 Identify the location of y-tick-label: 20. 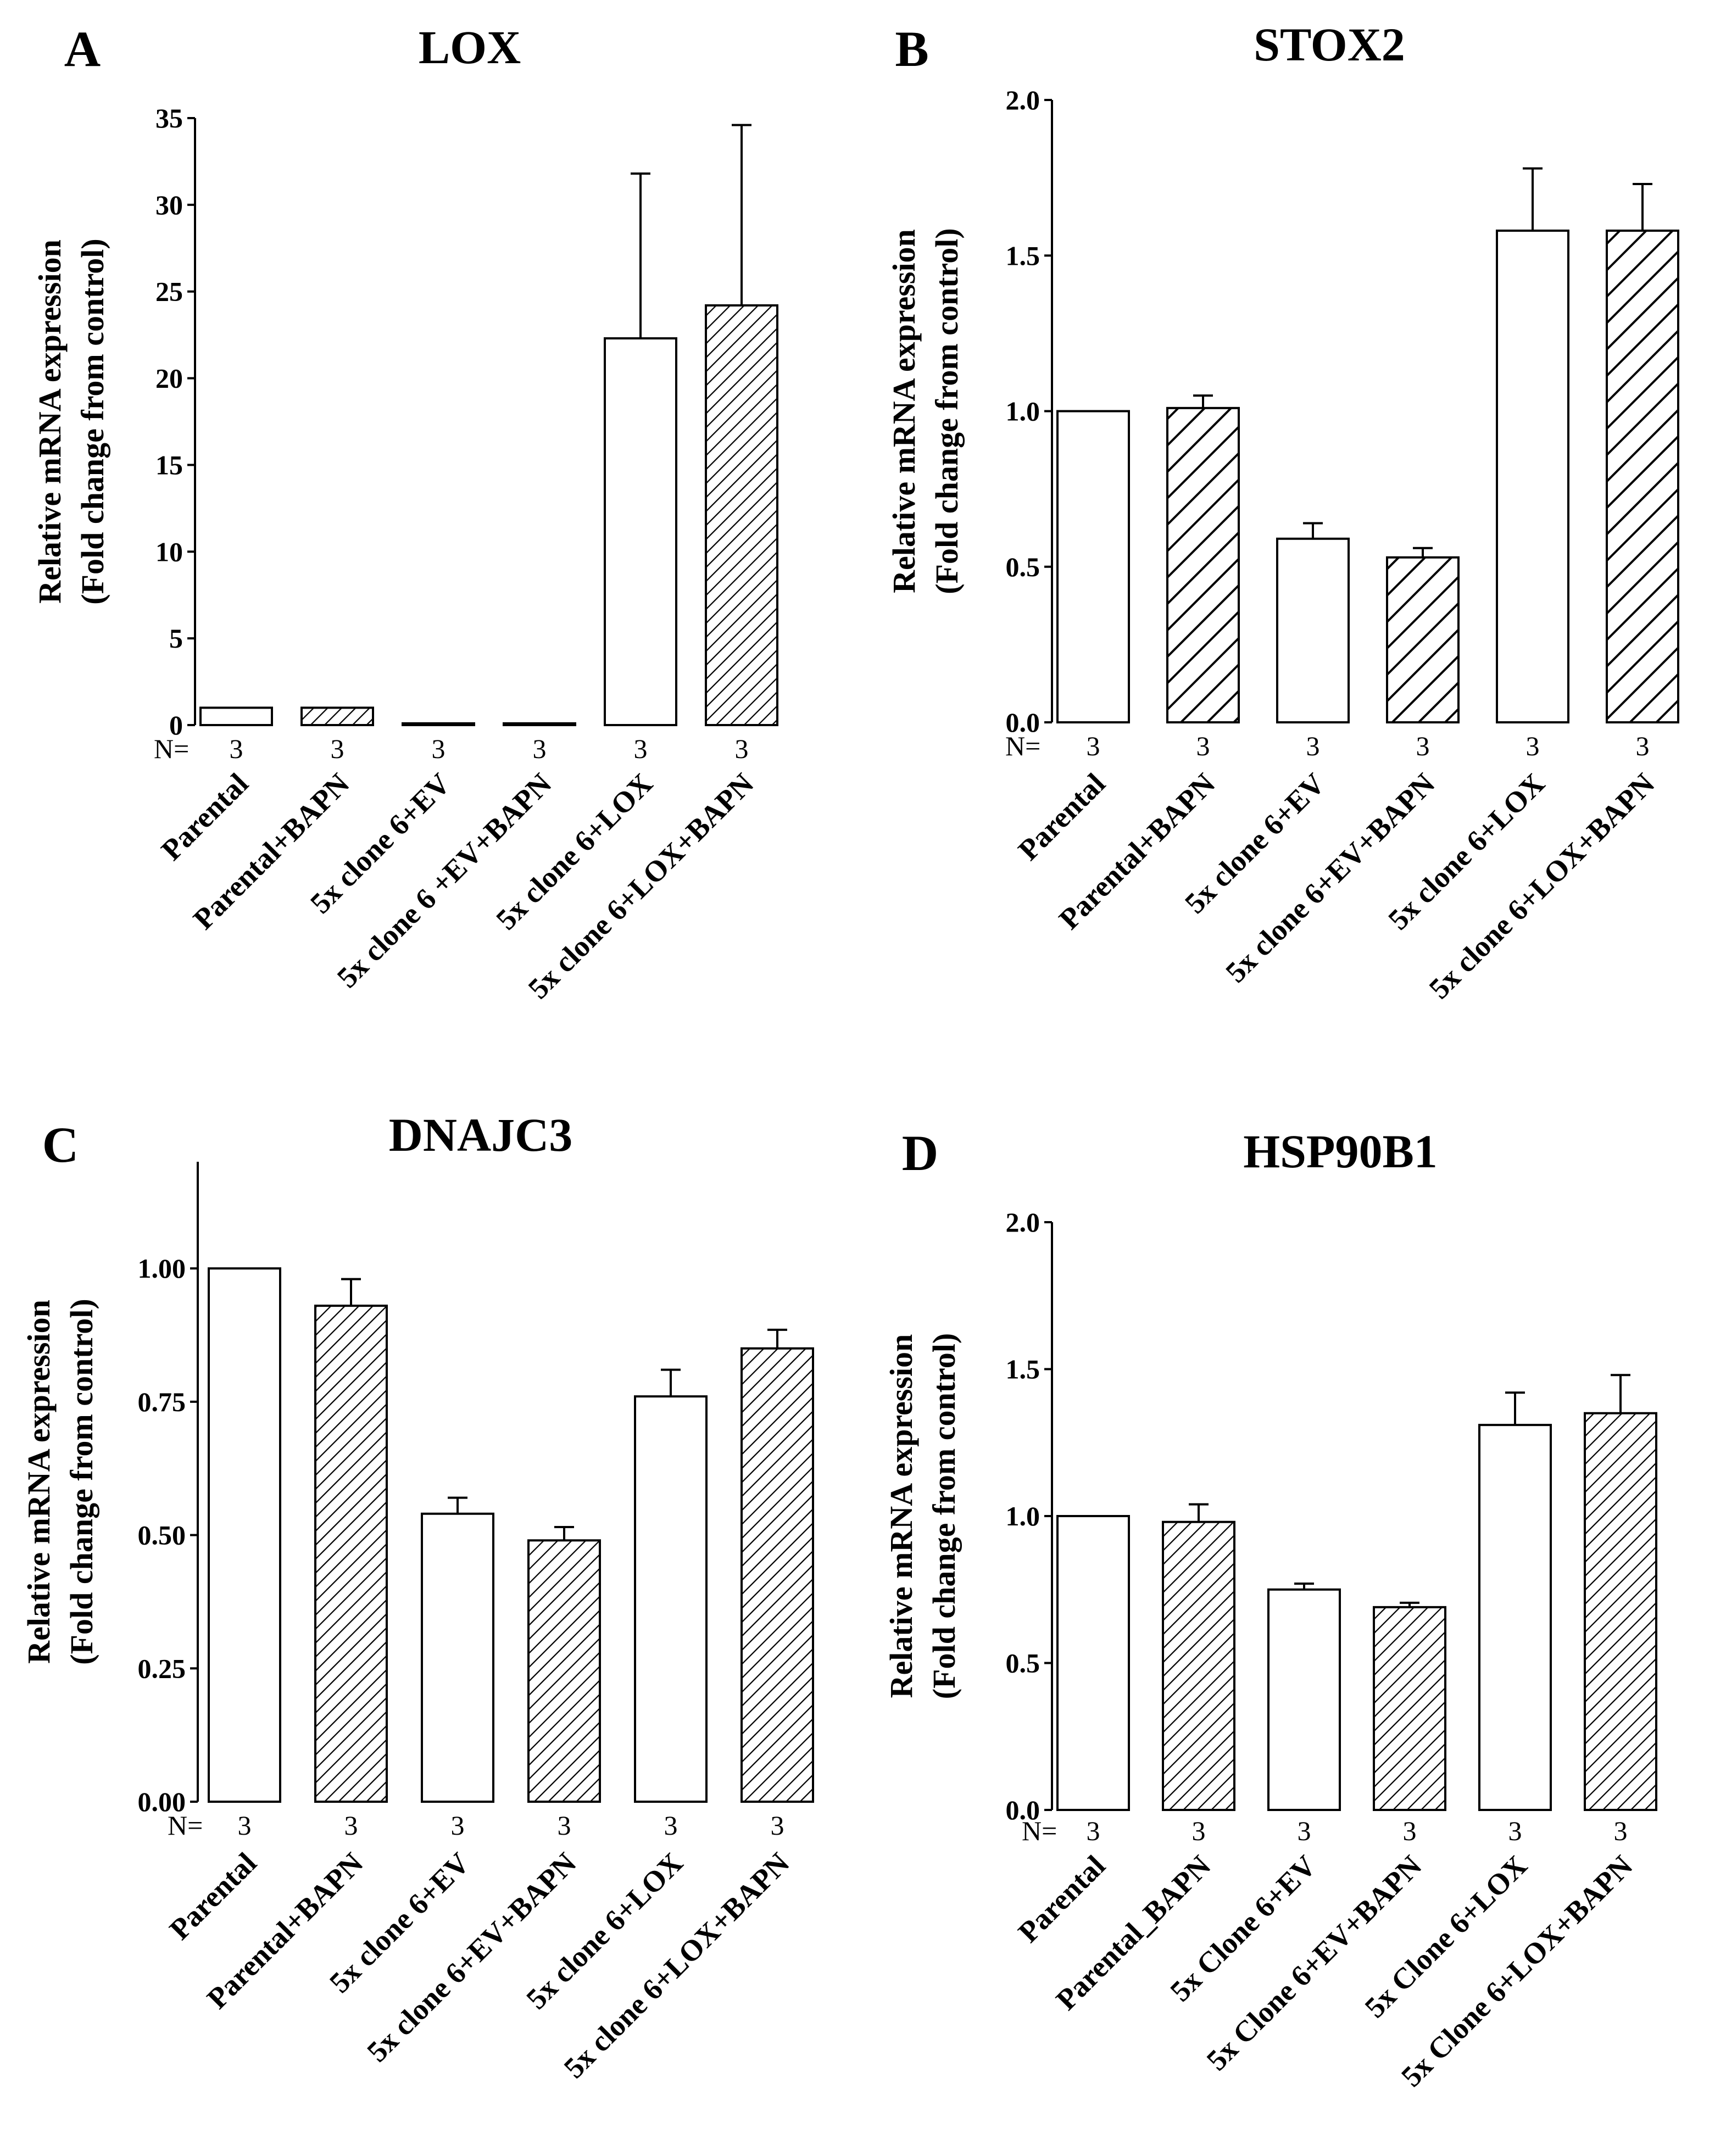
(169, 378).